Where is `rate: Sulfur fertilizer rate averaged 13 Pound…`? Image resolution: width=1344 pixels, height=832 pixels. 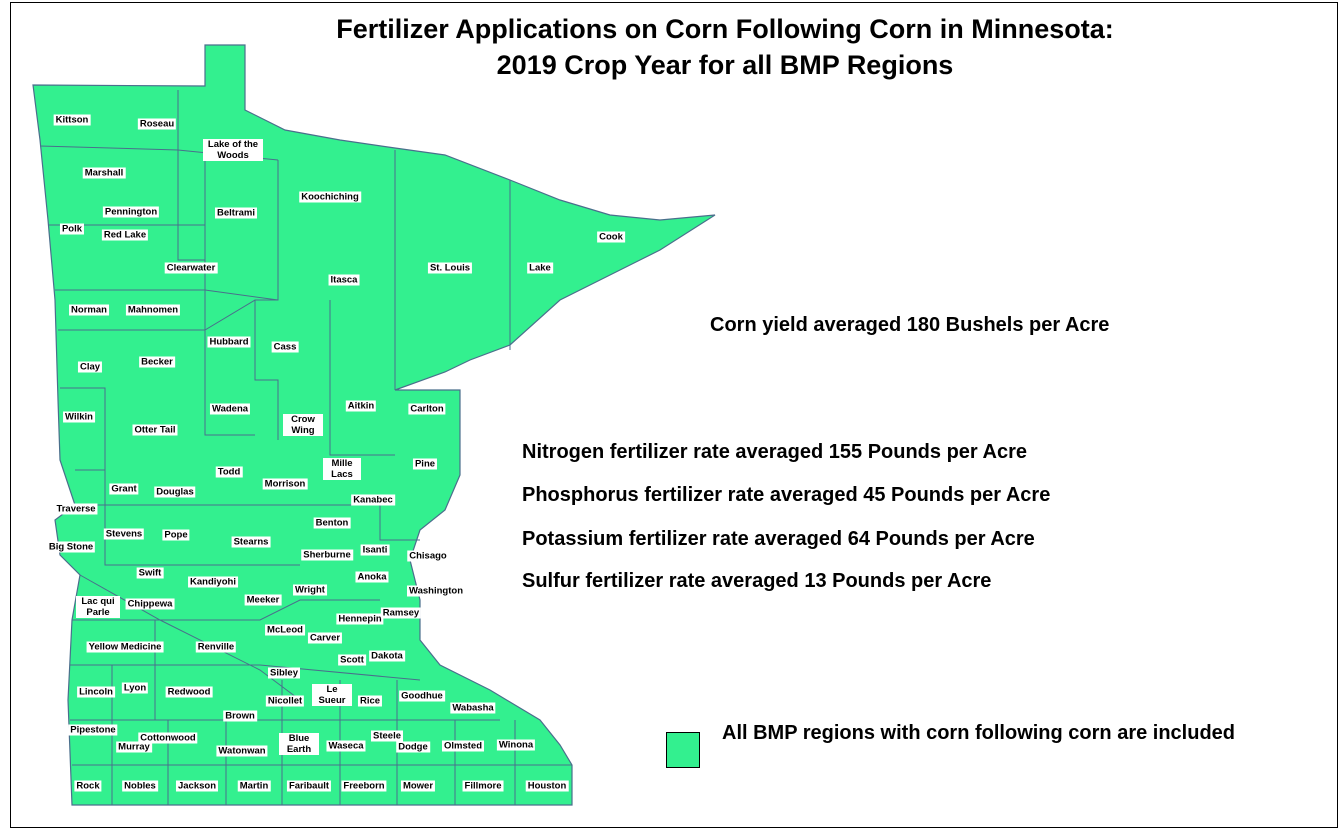 rate: Sulfur fertilizer rate averaged 13 Pound… is located at coordinates (757, 581).